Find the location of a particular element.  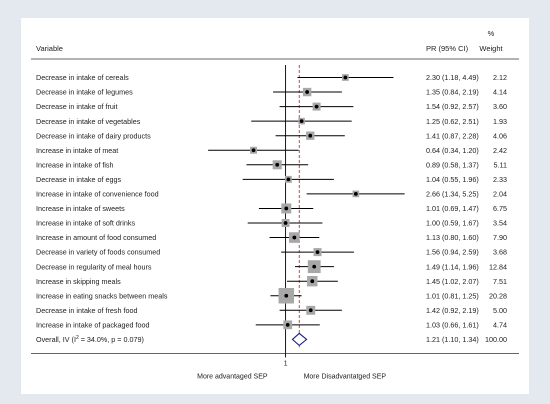

ci-value: 1.01 (0.69, 1.47) is located at coordinates (452, 208).